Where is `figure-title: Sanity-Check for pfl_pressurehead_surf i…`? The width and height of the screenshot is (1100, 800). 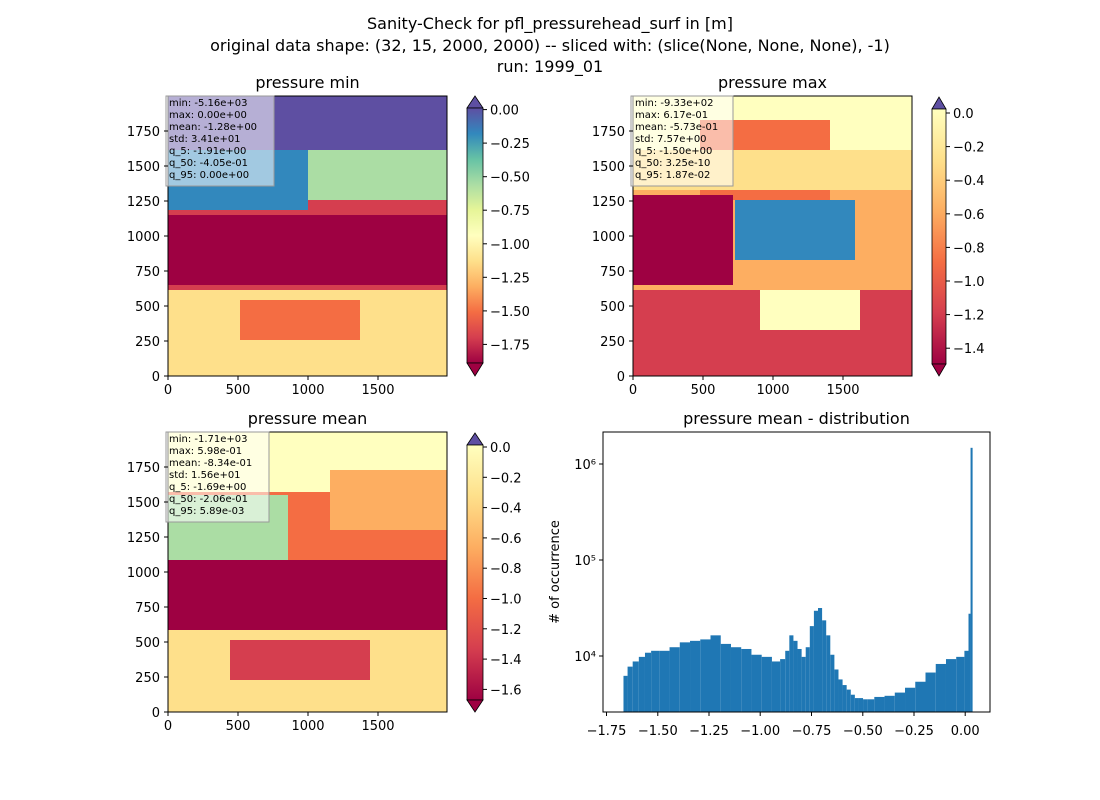
figure-title: Sanity-Check for pfl_pressurehead_surf i… is located at coordinates (550, 24).